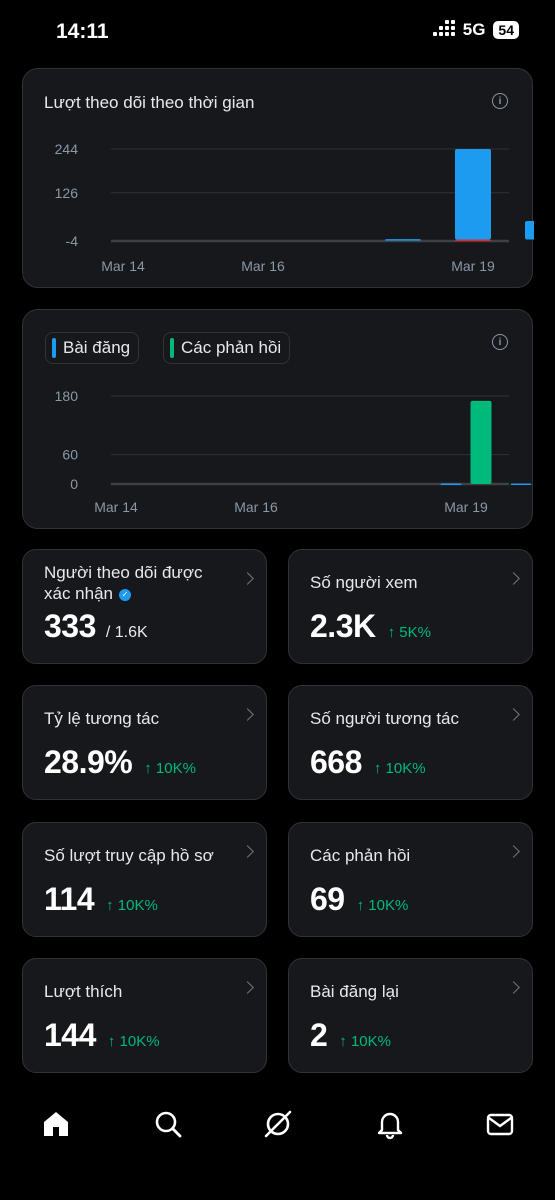  I want to click on home-icon, so click(56, 1124).